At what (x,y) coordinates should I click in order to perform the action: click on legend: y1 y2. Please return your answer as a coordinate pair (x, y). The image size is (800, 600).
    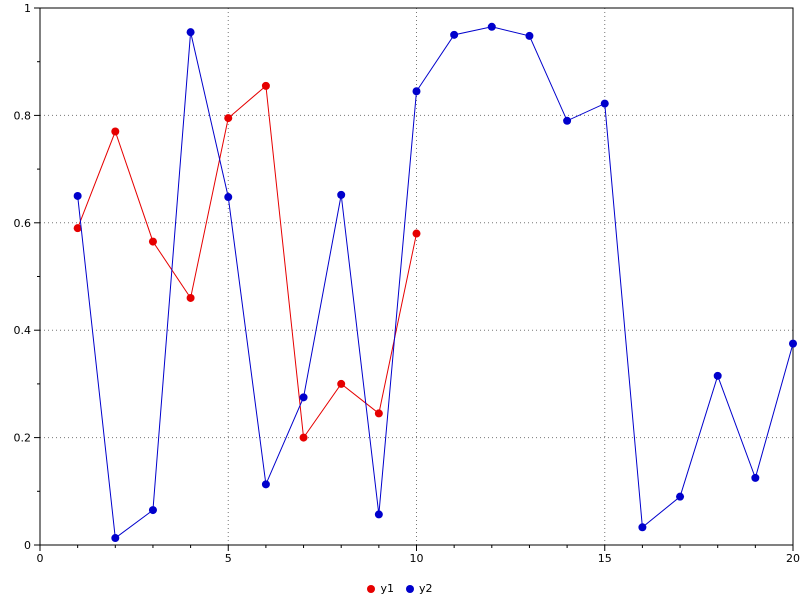
    Looking at the image, I should click on (400, 588).